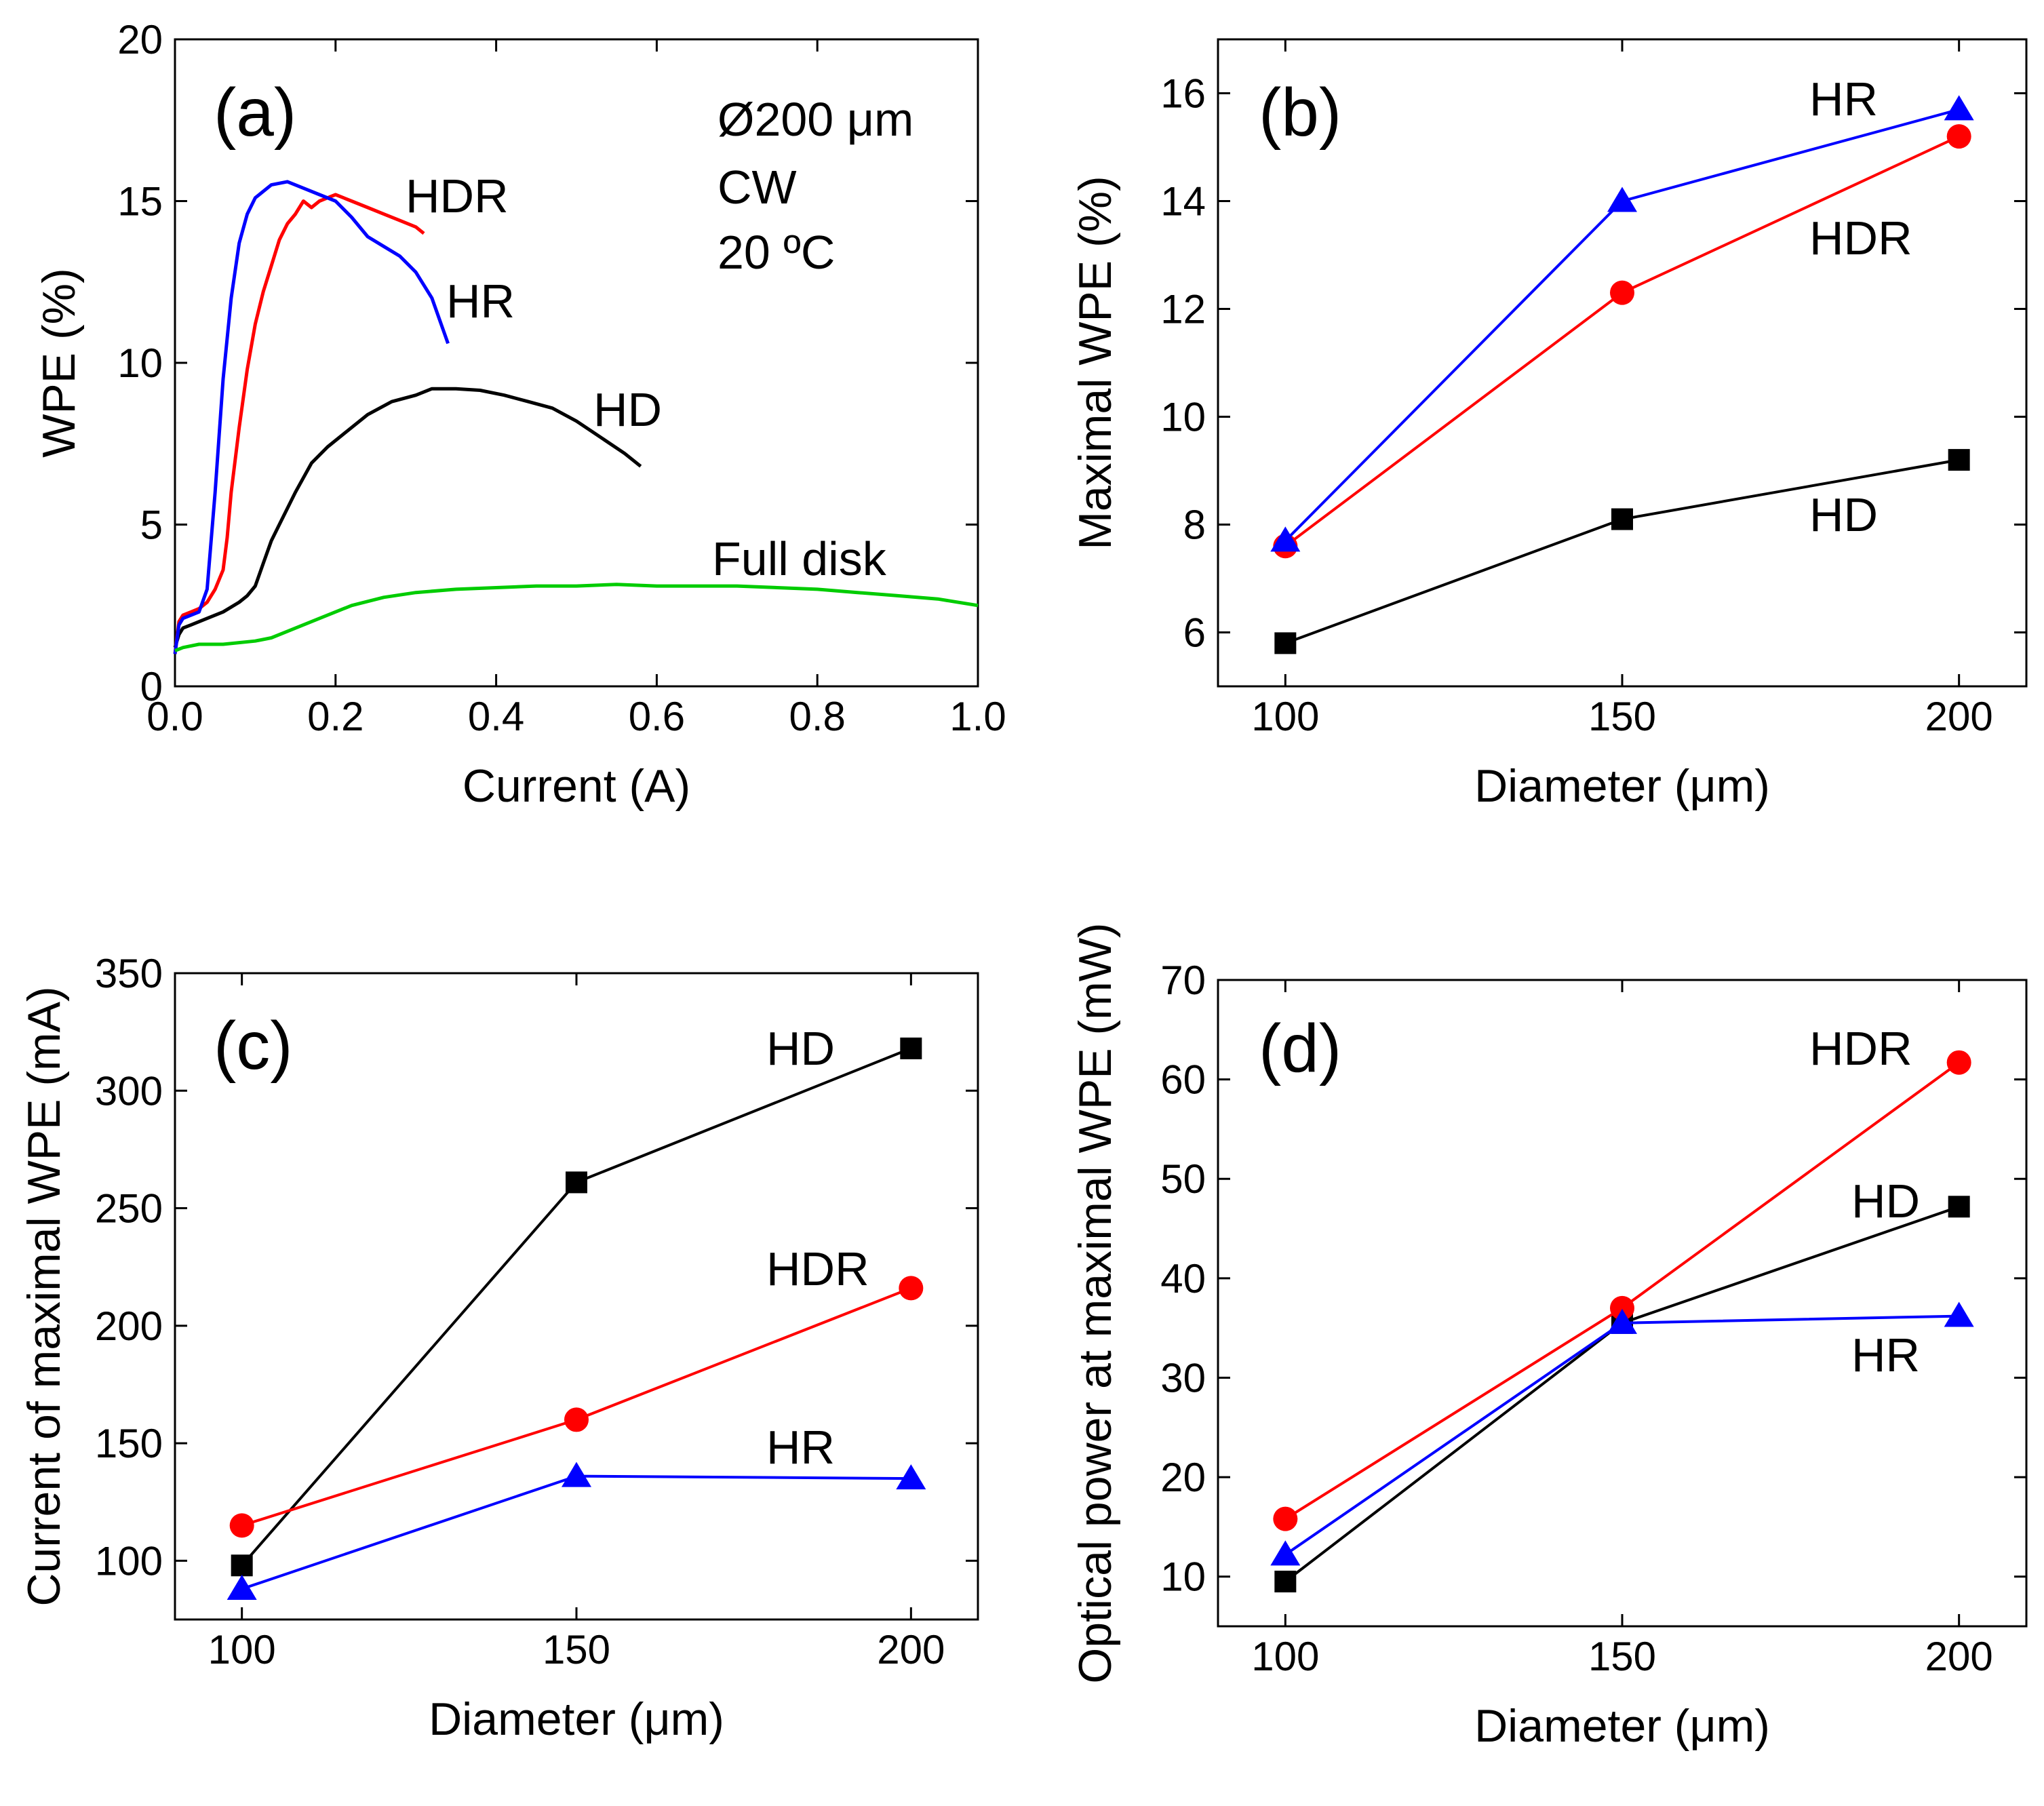 This screenshot has width=2044, height=1806. I want to click on y-tick-label: 12, so click(1183, 309).